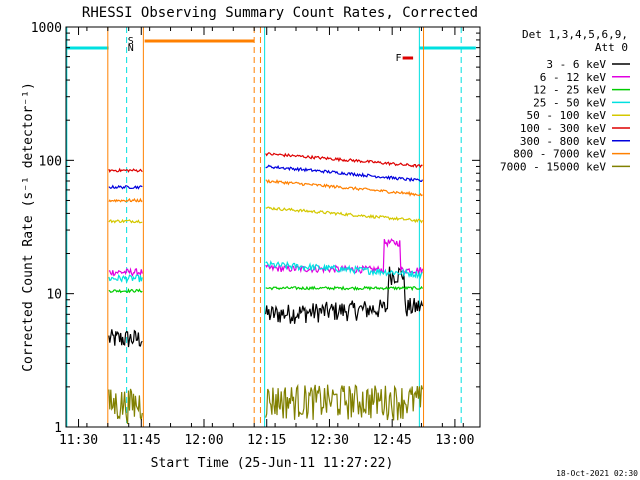 Image resolution: width=640 pixels, height=480 pixels. Describe the element at coordinates (58, 428) in the screenshot. I see `y-tick-label-0: 1` at that location.